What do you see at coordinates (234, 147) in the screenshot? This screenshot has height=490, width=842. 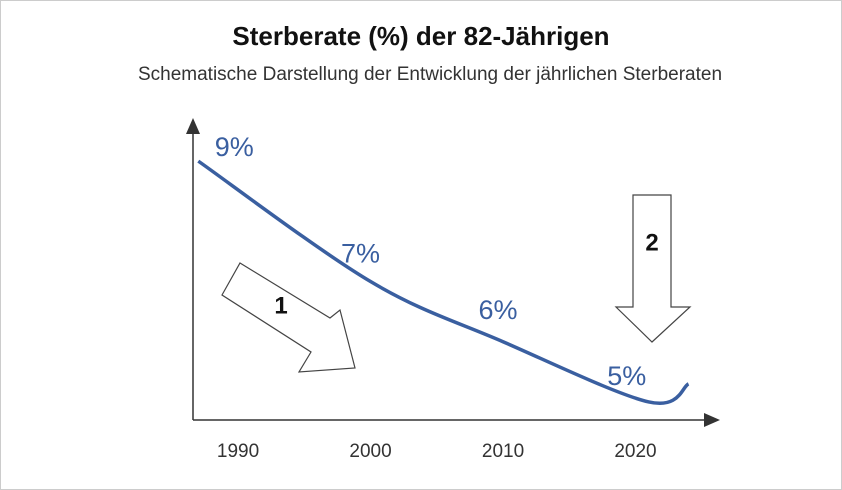 I see `data-label: 9%` at bounding box center [234, 147].